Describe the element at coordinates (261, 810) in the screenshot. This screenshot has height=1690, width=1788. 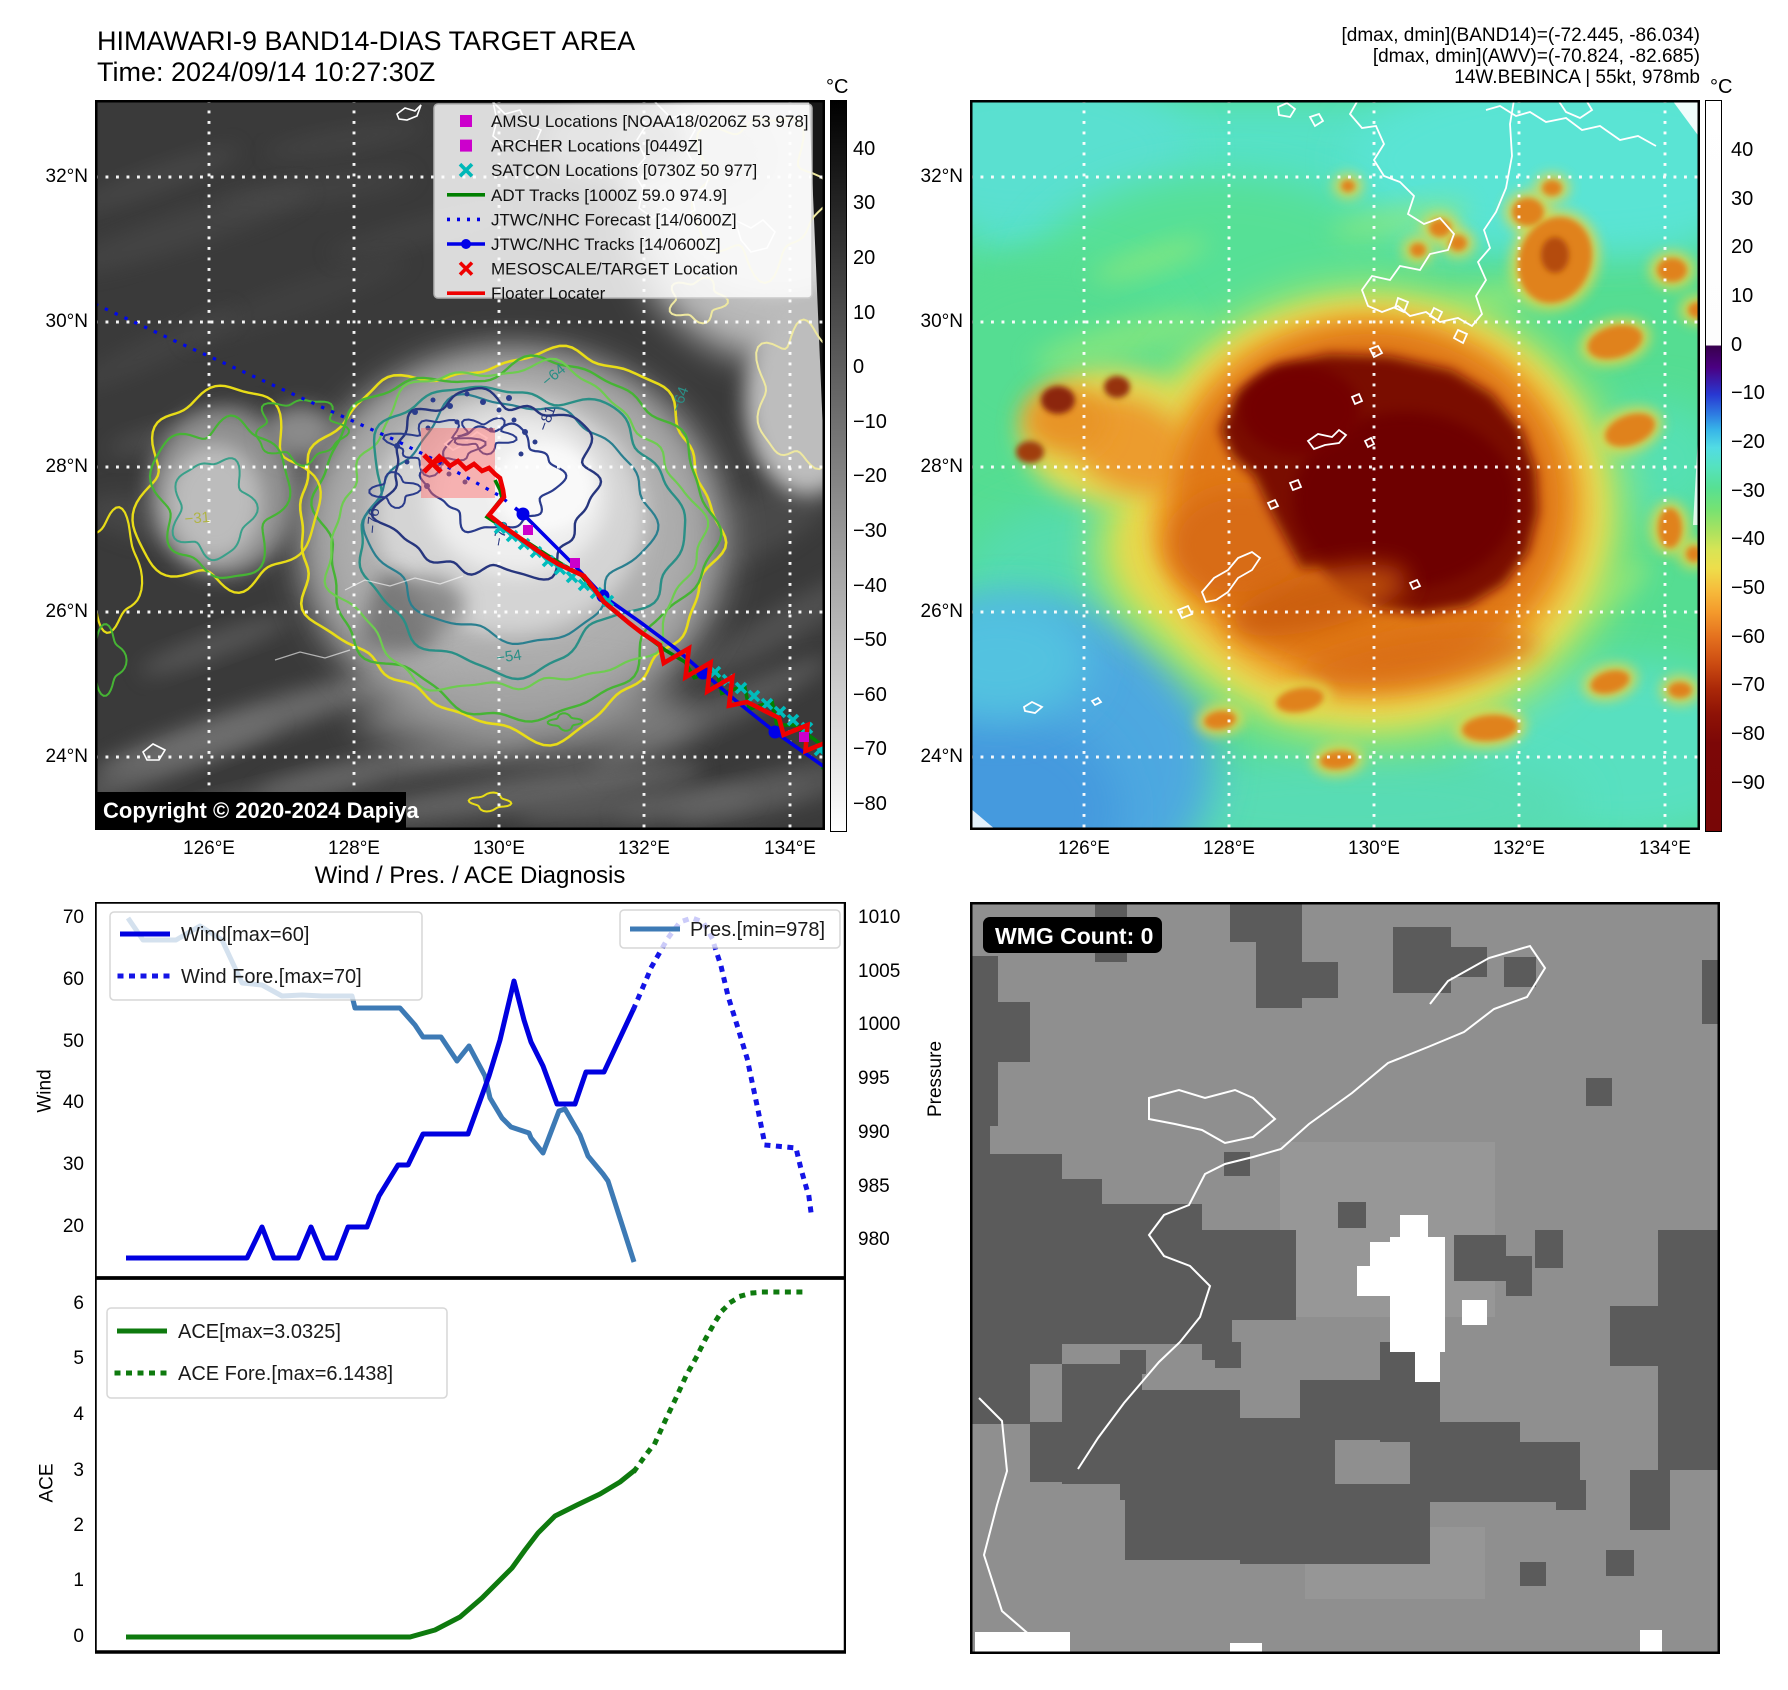
I see `svg-text: Copyright © 2020-2024 Dapiya` at that location.